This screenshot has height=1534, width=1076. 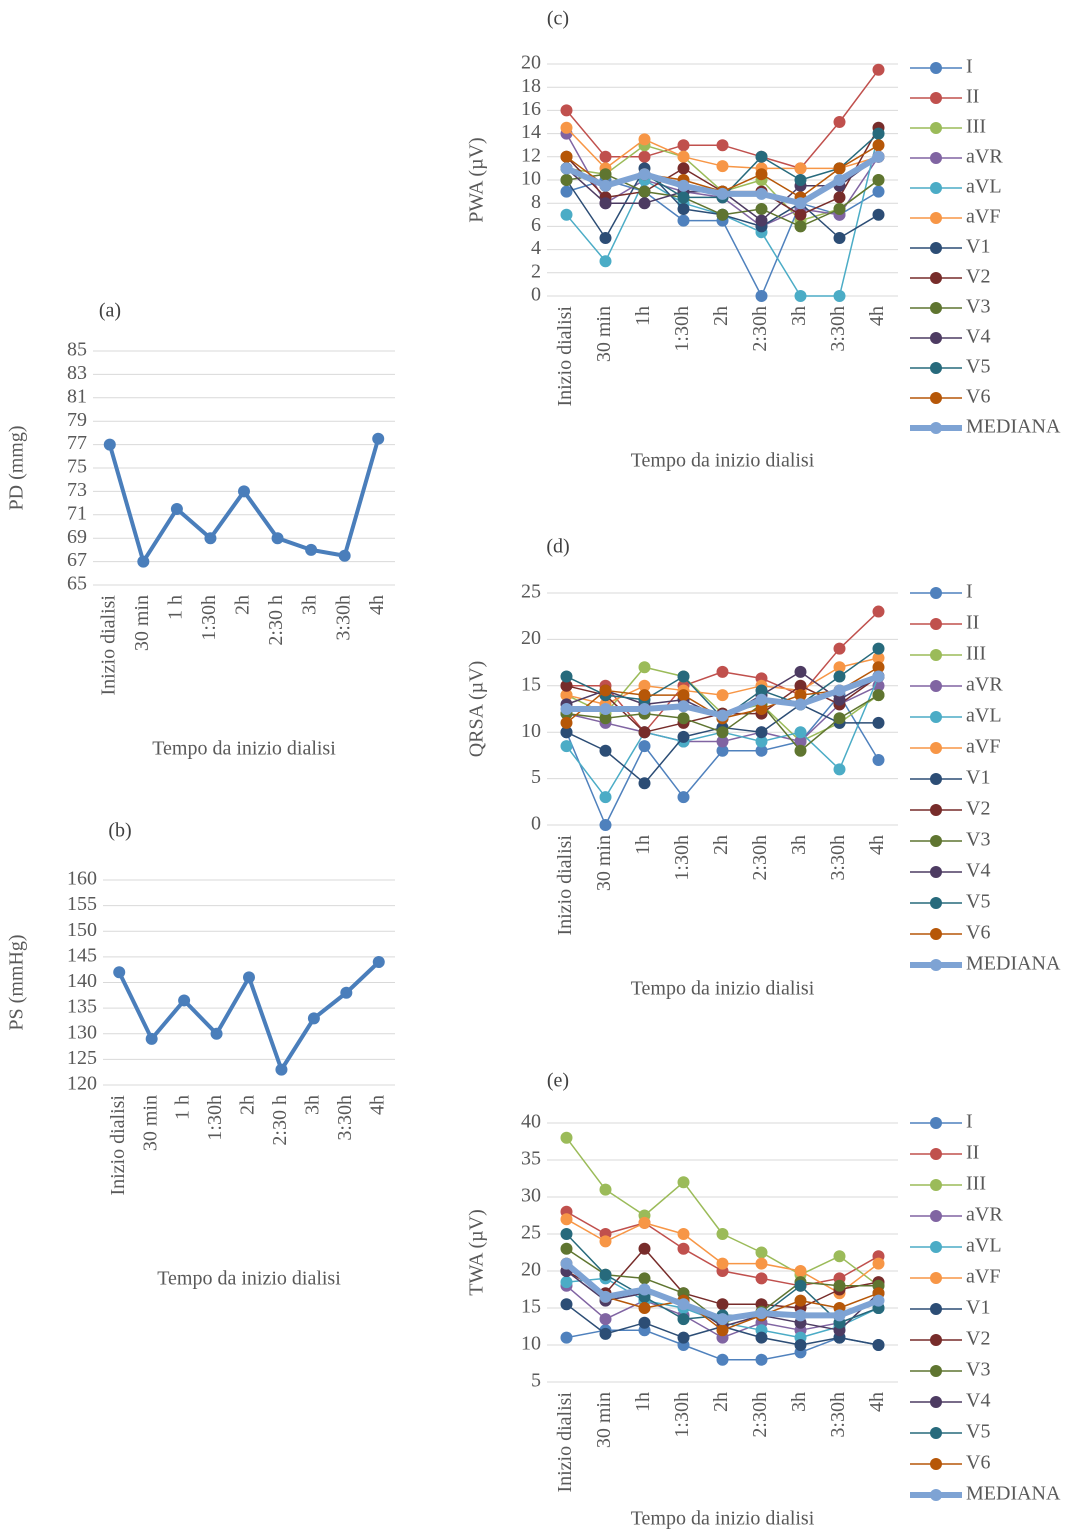 I want to click on y-axis-label: PS (mmHg), so click(x=17, y=982).